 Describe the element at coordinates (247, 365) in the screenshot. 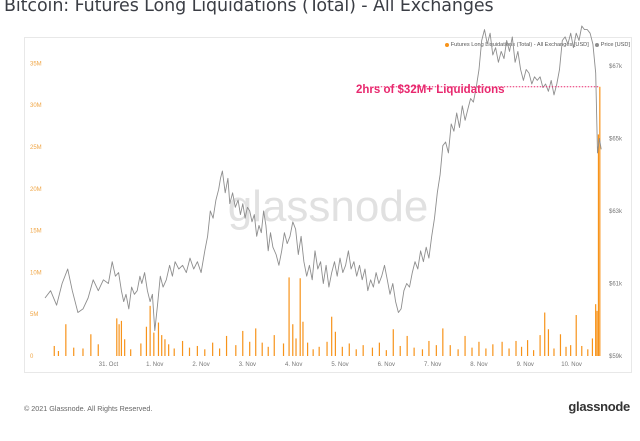

I see `x-axis-tick-label: 3. Nov` at that location.